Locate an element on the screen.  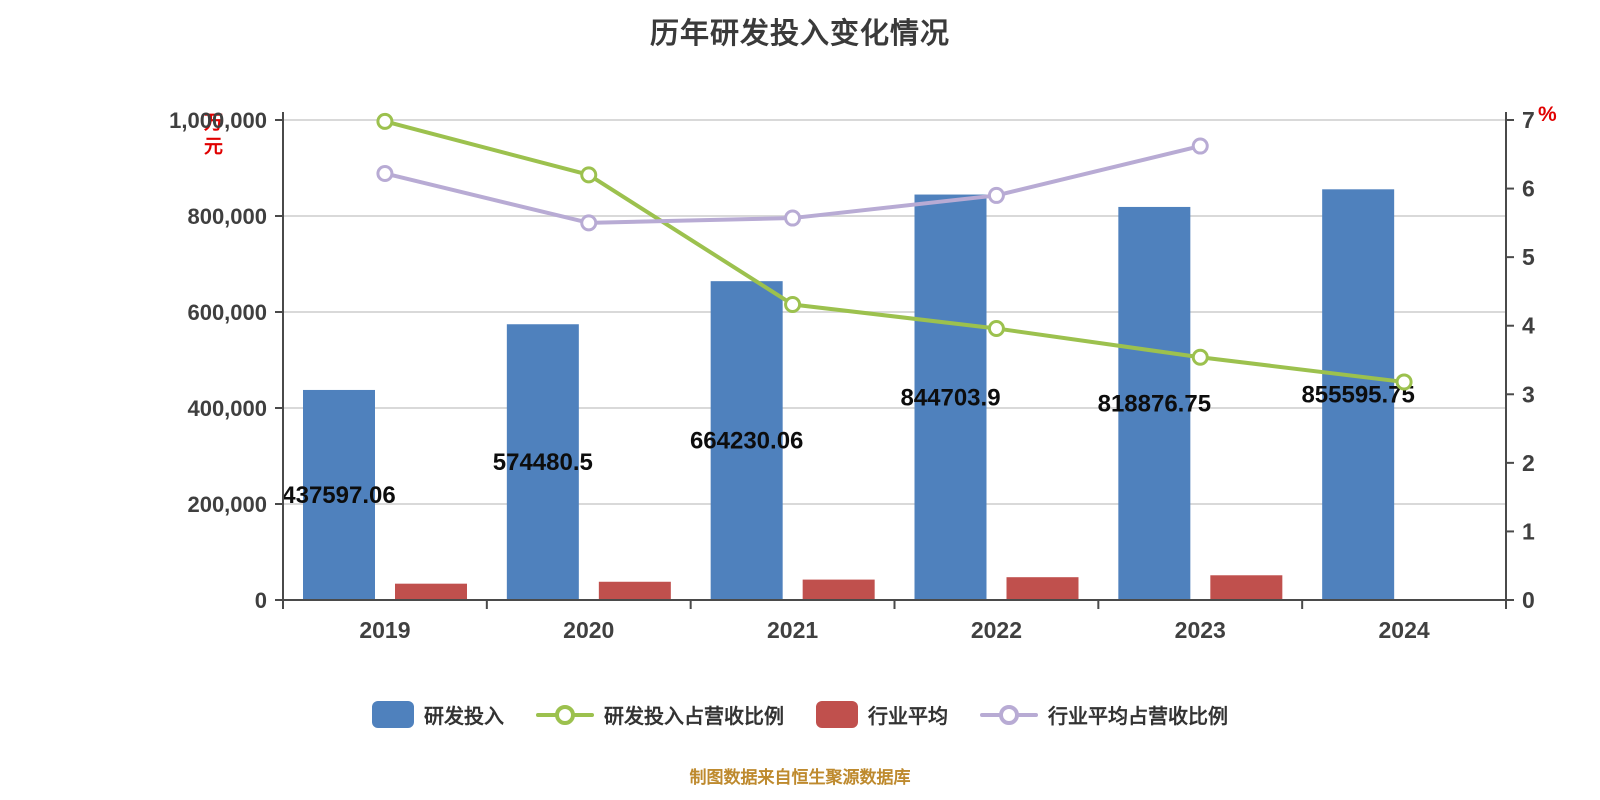
legend-label: 行业平均占营收比例 is located at coordinates (1138, 717).